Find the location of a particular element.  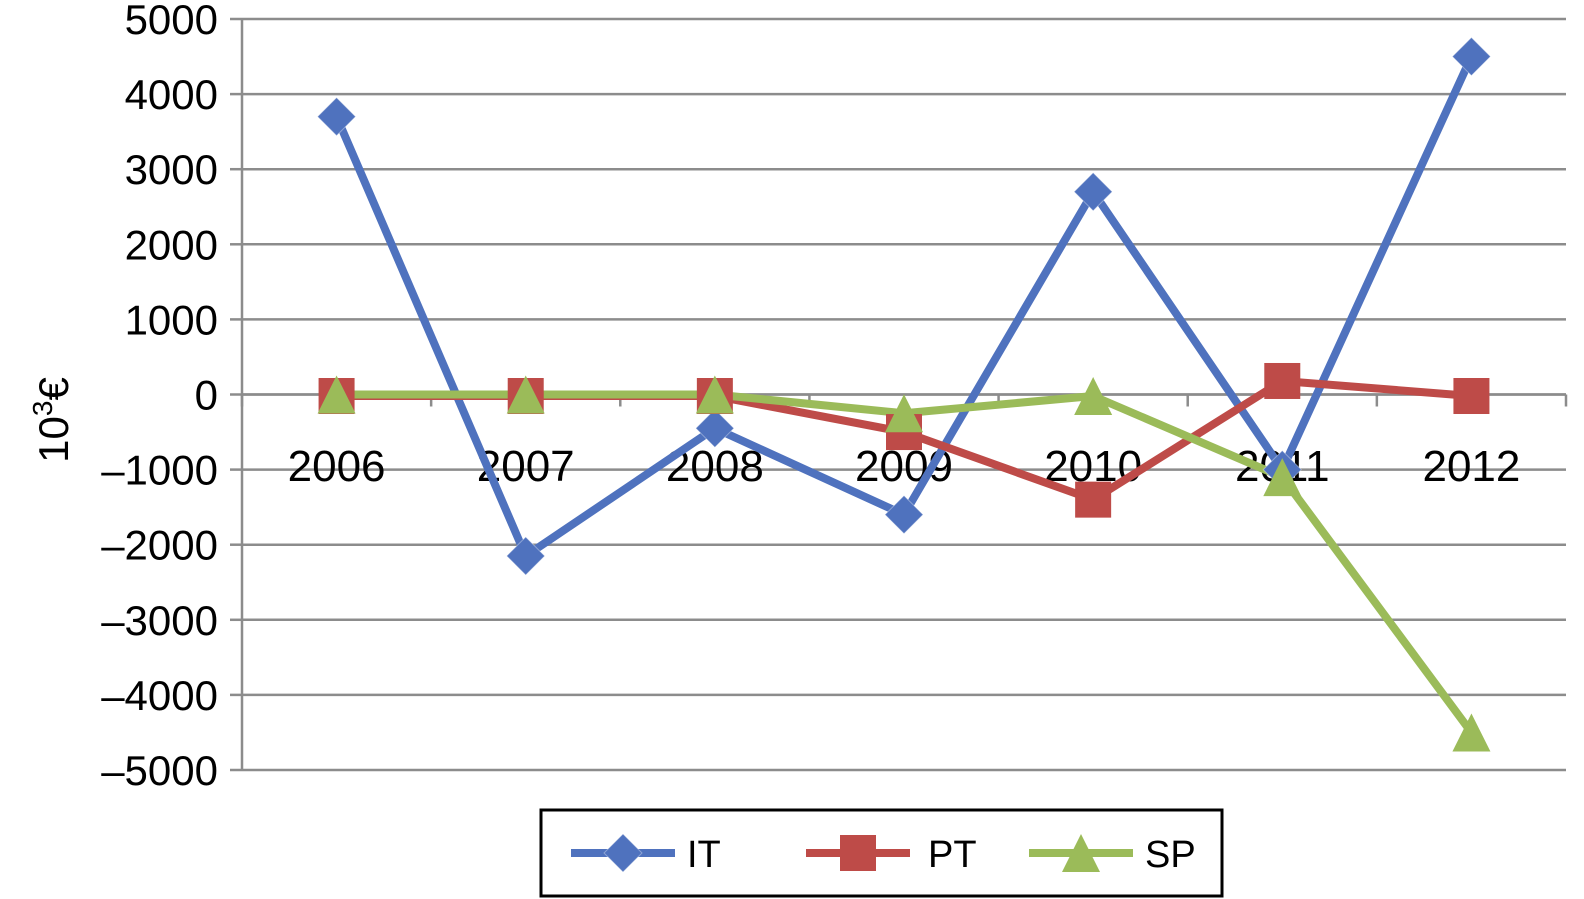

y-axis-label-exponent: 3 is located at coordinates (42, 409).